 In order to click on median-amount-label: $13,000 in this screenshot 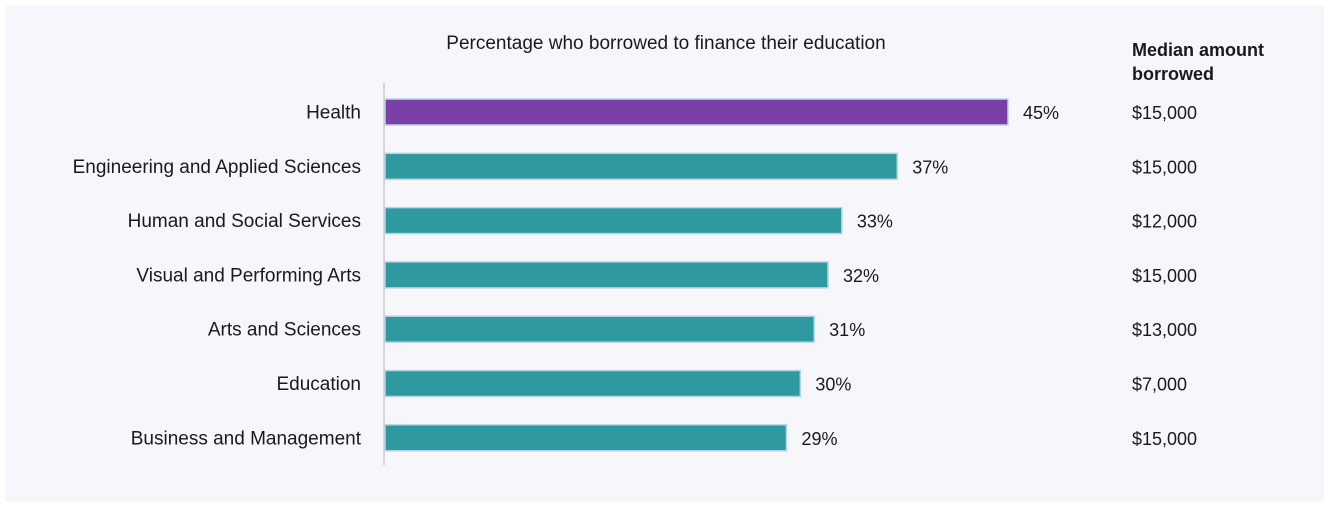, I will do `click(1164, 330)`.